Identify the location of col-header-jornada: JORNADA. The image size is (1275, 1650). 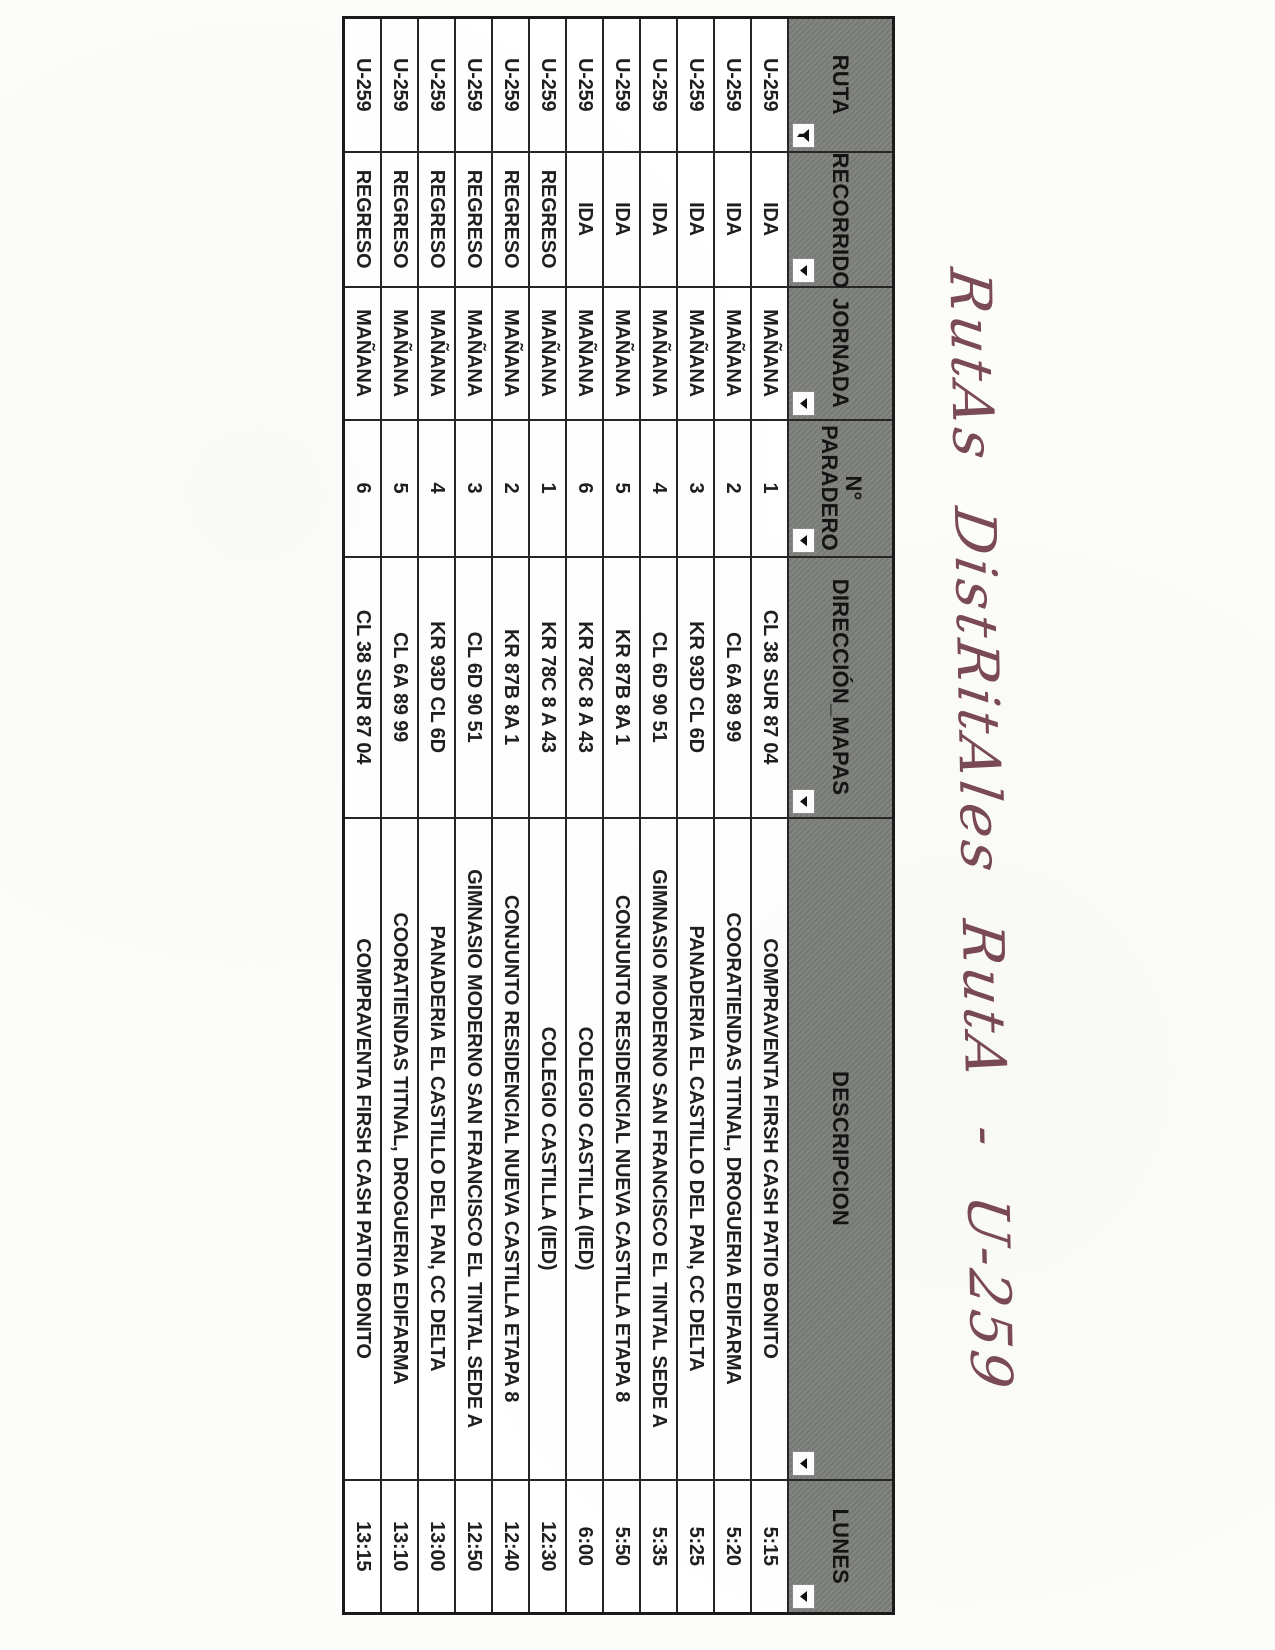
(841, 353).